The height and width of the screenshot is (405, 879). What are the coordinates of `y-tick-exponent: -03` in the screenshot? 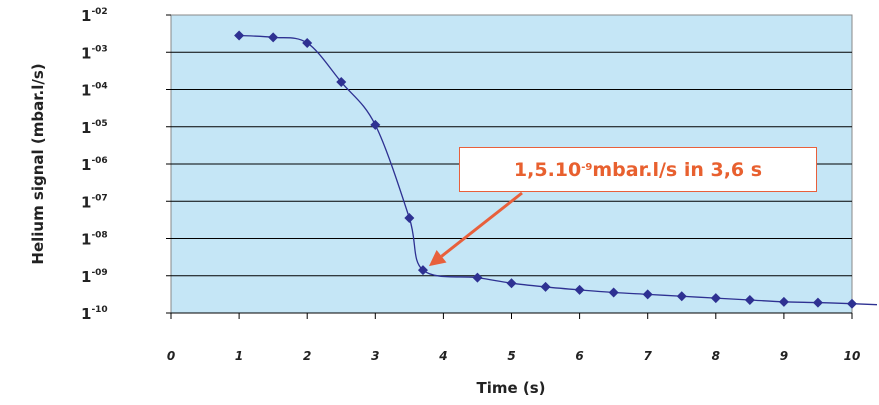 It's located at (99, 49).